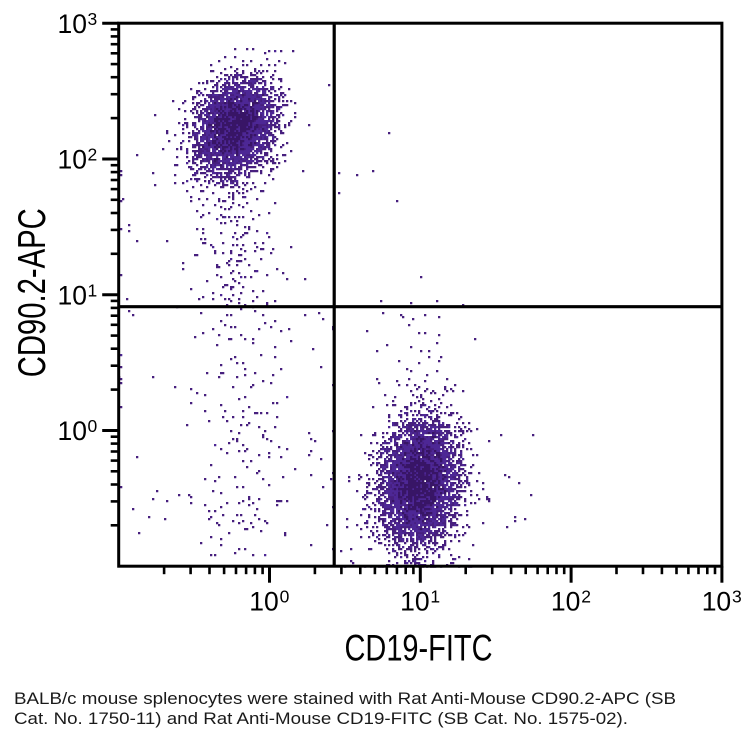 The height and width of the screenshot is (741, 751). I want to click on svg-text: CD90.2-APC, so click(32, 292).